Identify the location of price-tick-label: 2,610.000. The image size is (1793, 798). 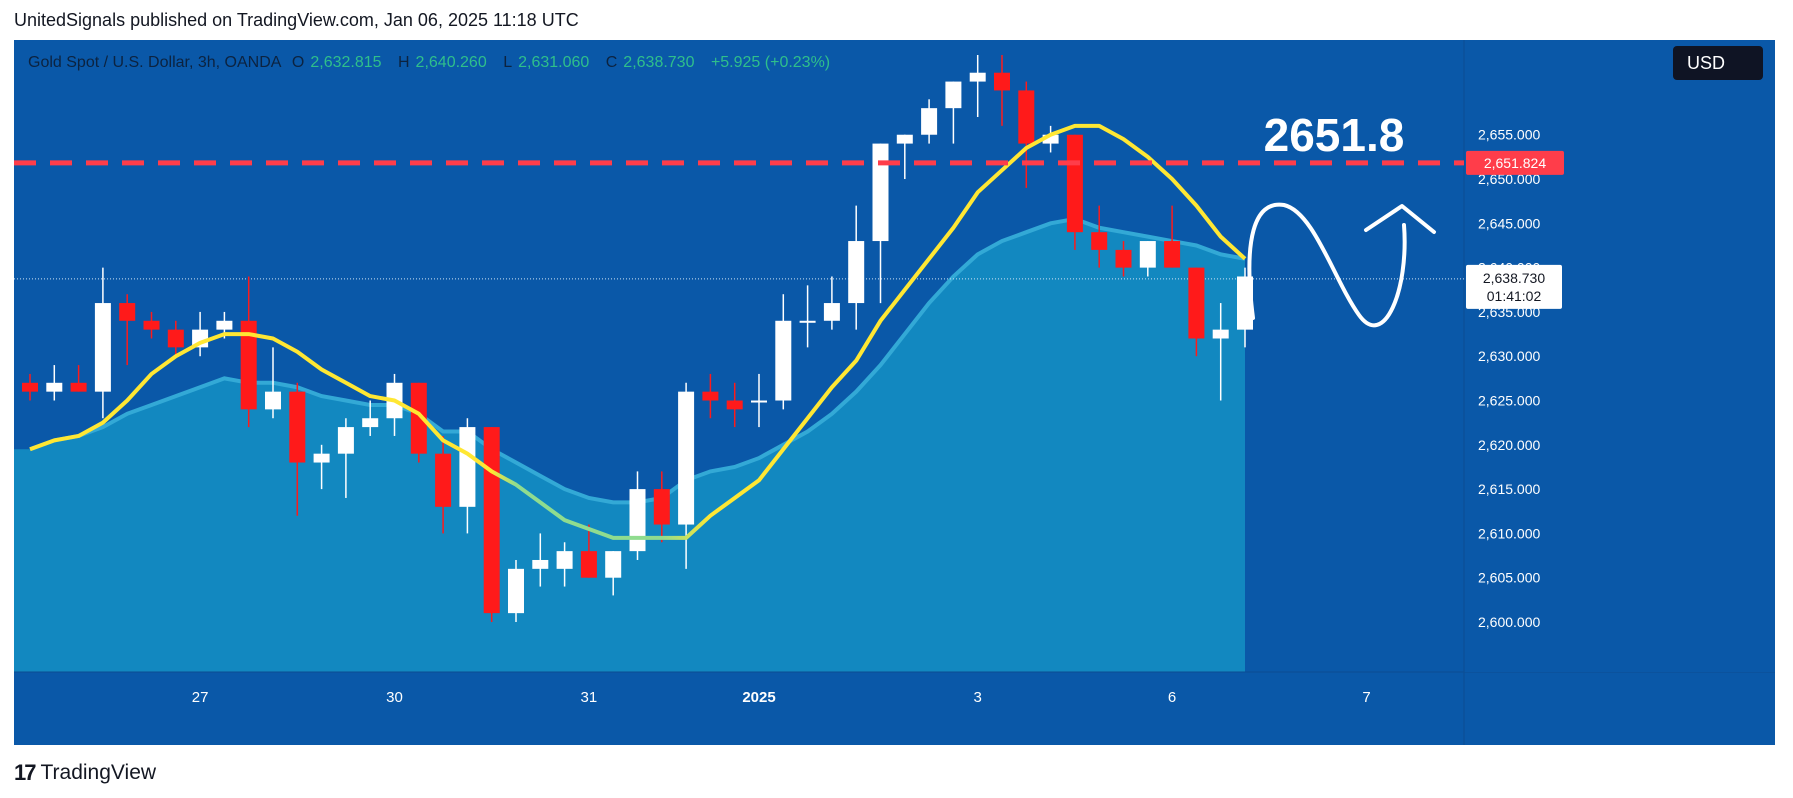
(1509, 533).